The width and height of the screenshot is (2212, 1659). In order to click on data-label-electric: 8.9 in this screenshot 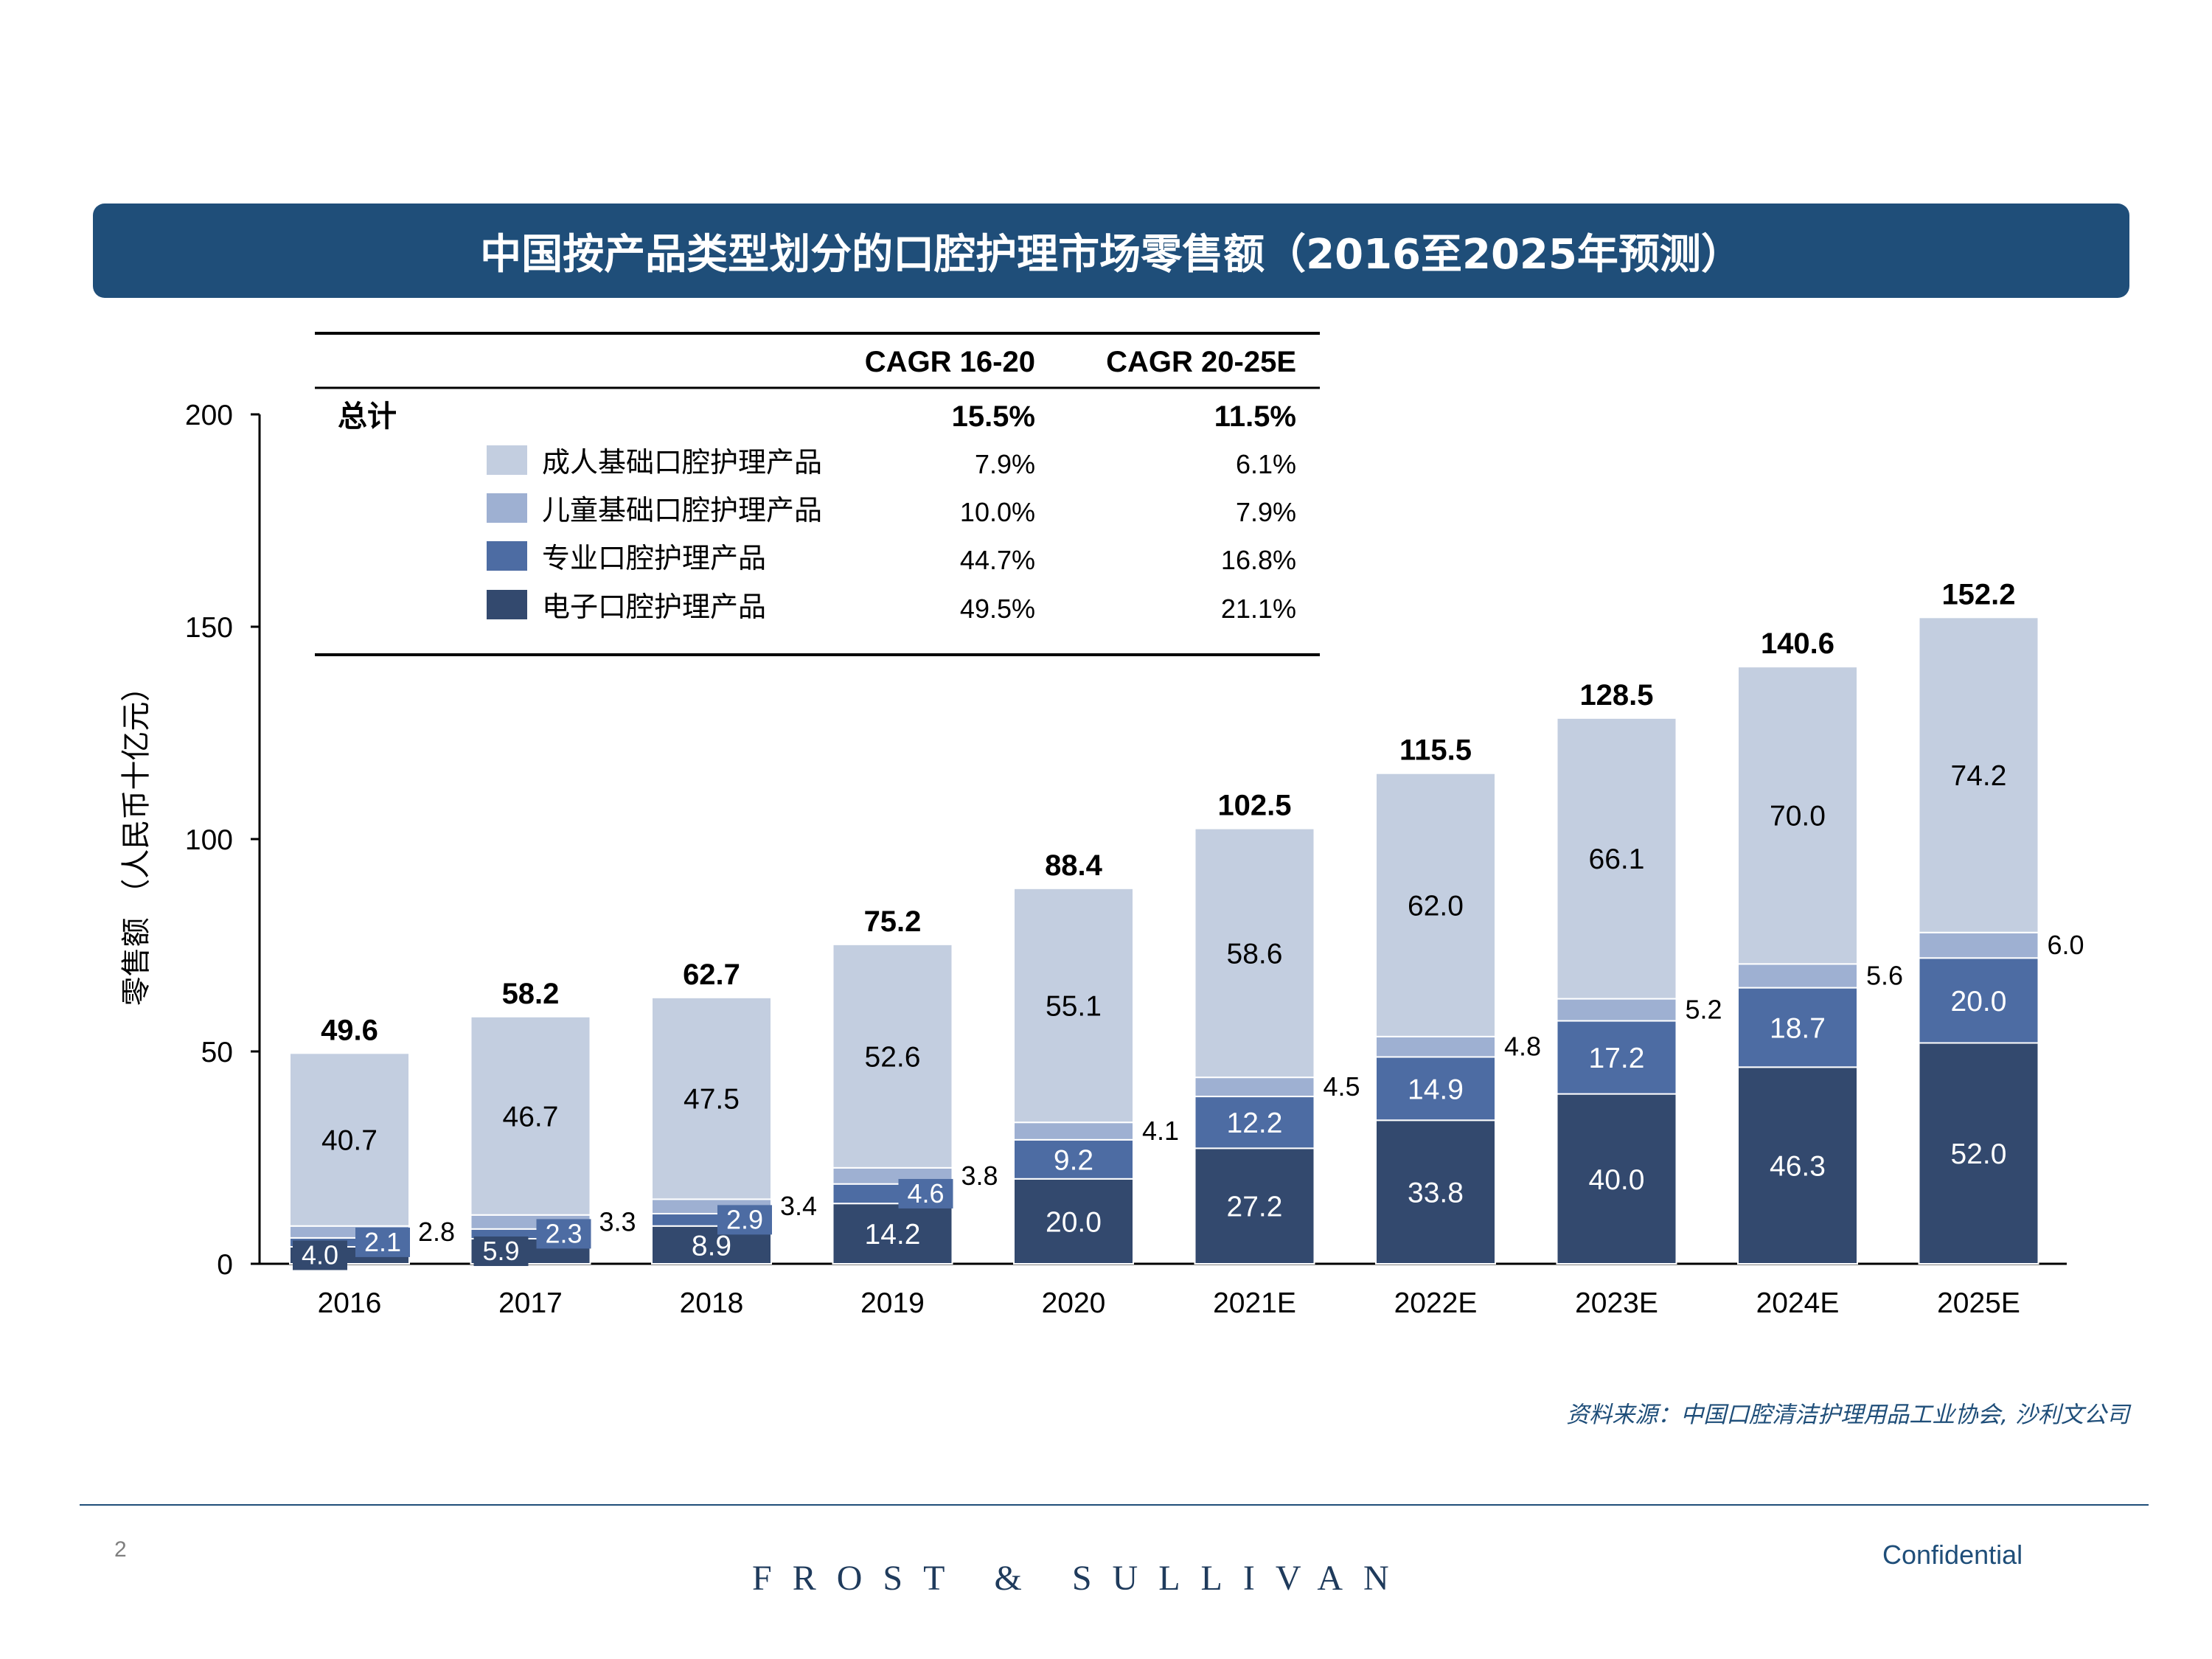, I will do `click(711, 1246)`.